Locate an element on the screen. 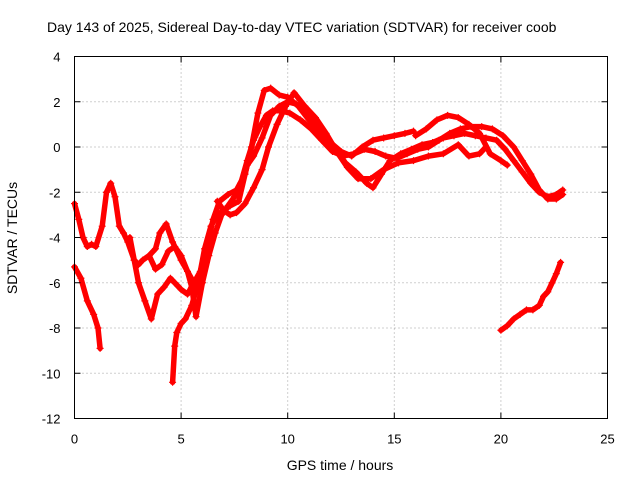  y-tick-label: 2 is located at coordinates (56, 102).